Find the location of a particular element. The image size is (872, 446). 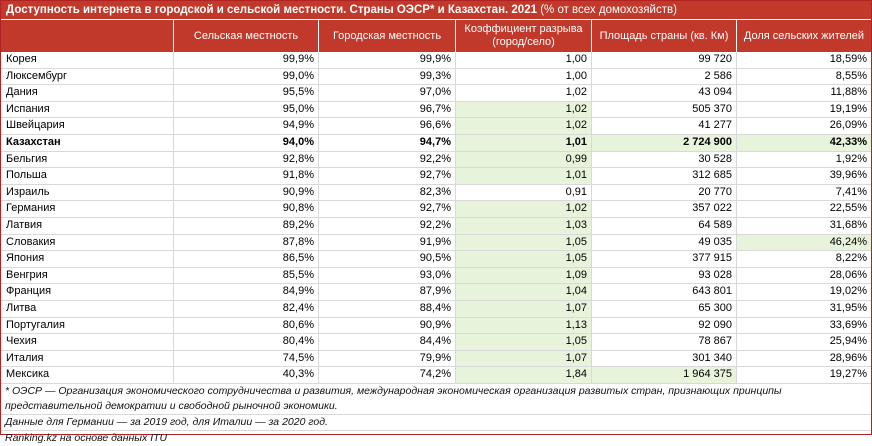

cell-rural-share: 39,96% is located at coordinates (803, 176).